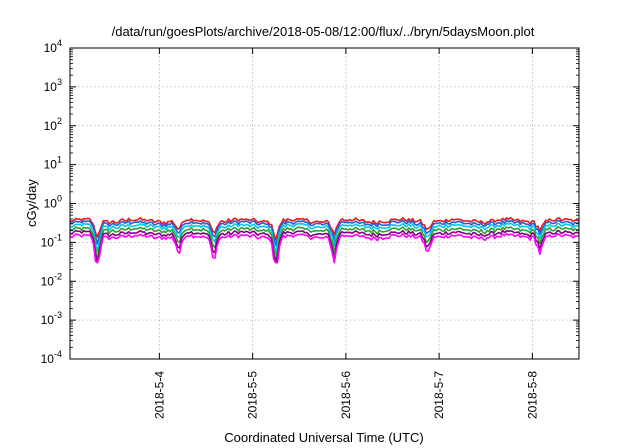 The height and width of the screenshot is (448, 640). I want to click on series-group, so click(324, 240).